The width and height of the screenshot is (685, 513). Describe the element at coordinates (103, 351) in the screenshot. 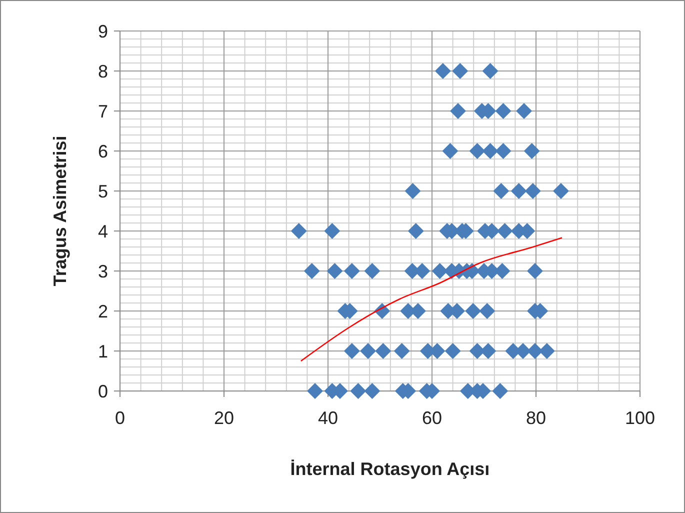

I see `y-tick-label: 1` at that location.